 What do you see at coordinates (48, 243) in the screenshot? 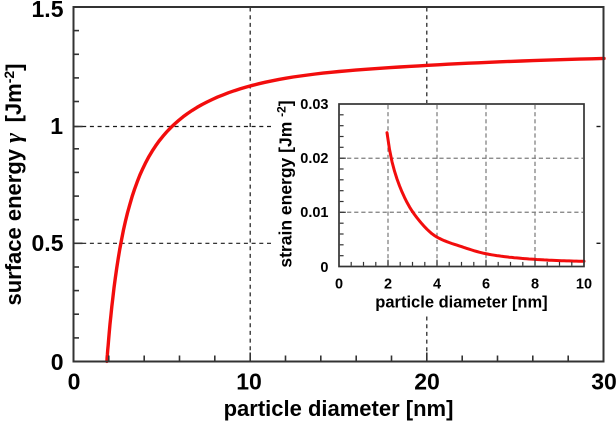
I see `svg-text: 0.5` at bounding box center [48, 243].